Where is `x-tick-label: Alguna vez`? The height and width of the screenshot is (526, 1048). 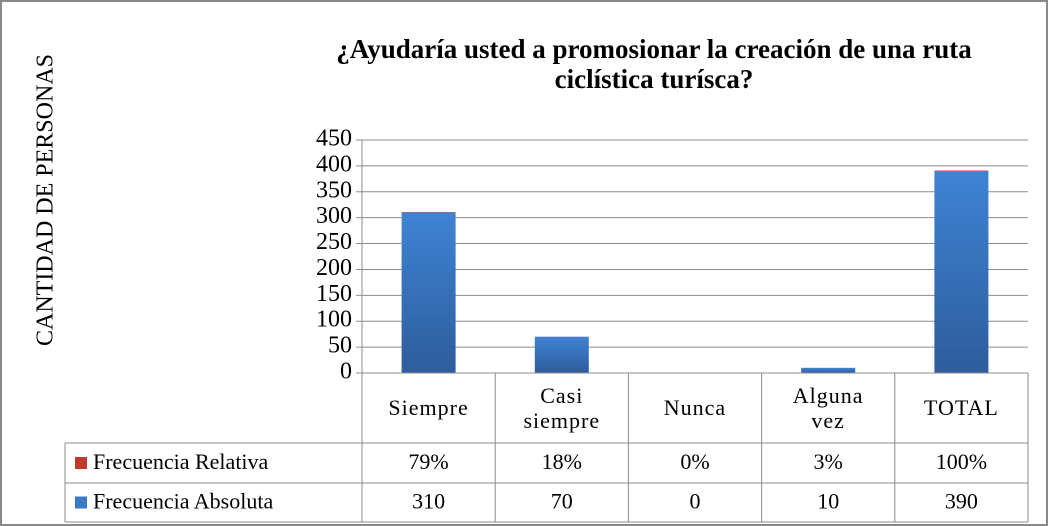 x-tick-label: Alguna vez is located at coordinates (828, 407).